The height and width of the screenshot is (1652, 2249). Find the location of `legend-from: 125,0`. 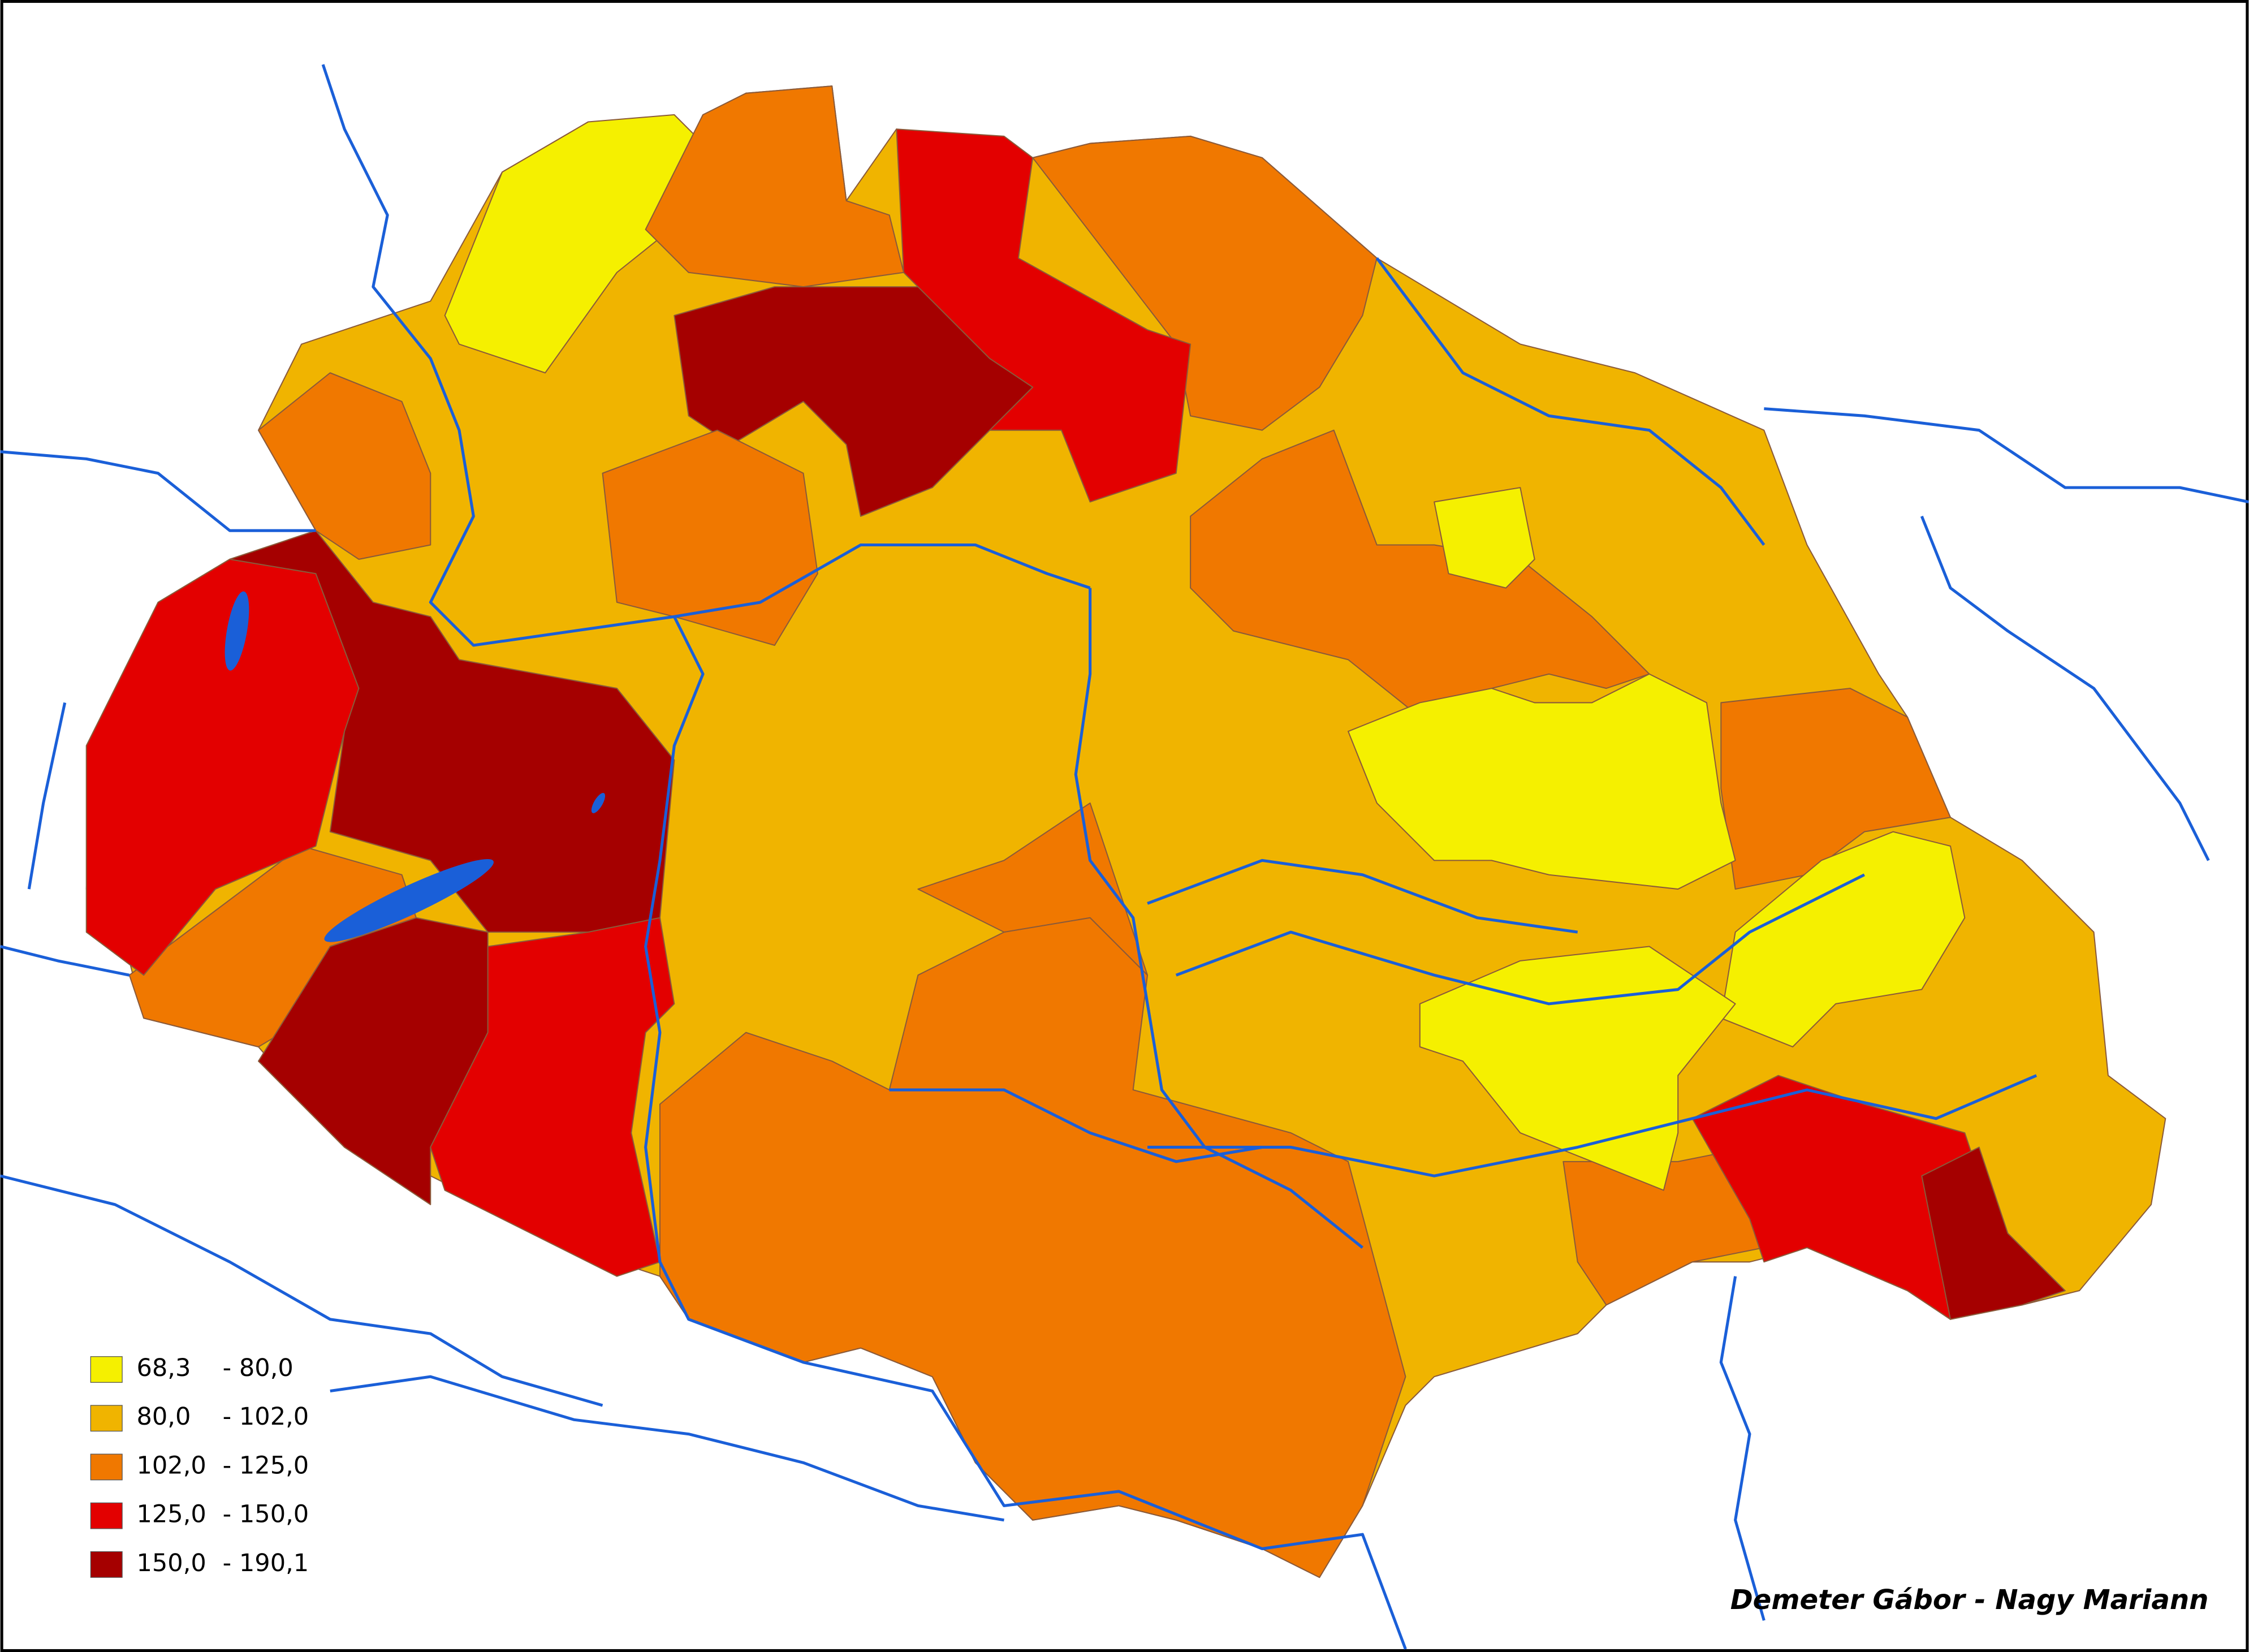

legend-from: 125,0 is located at coordinates (171, 1515).